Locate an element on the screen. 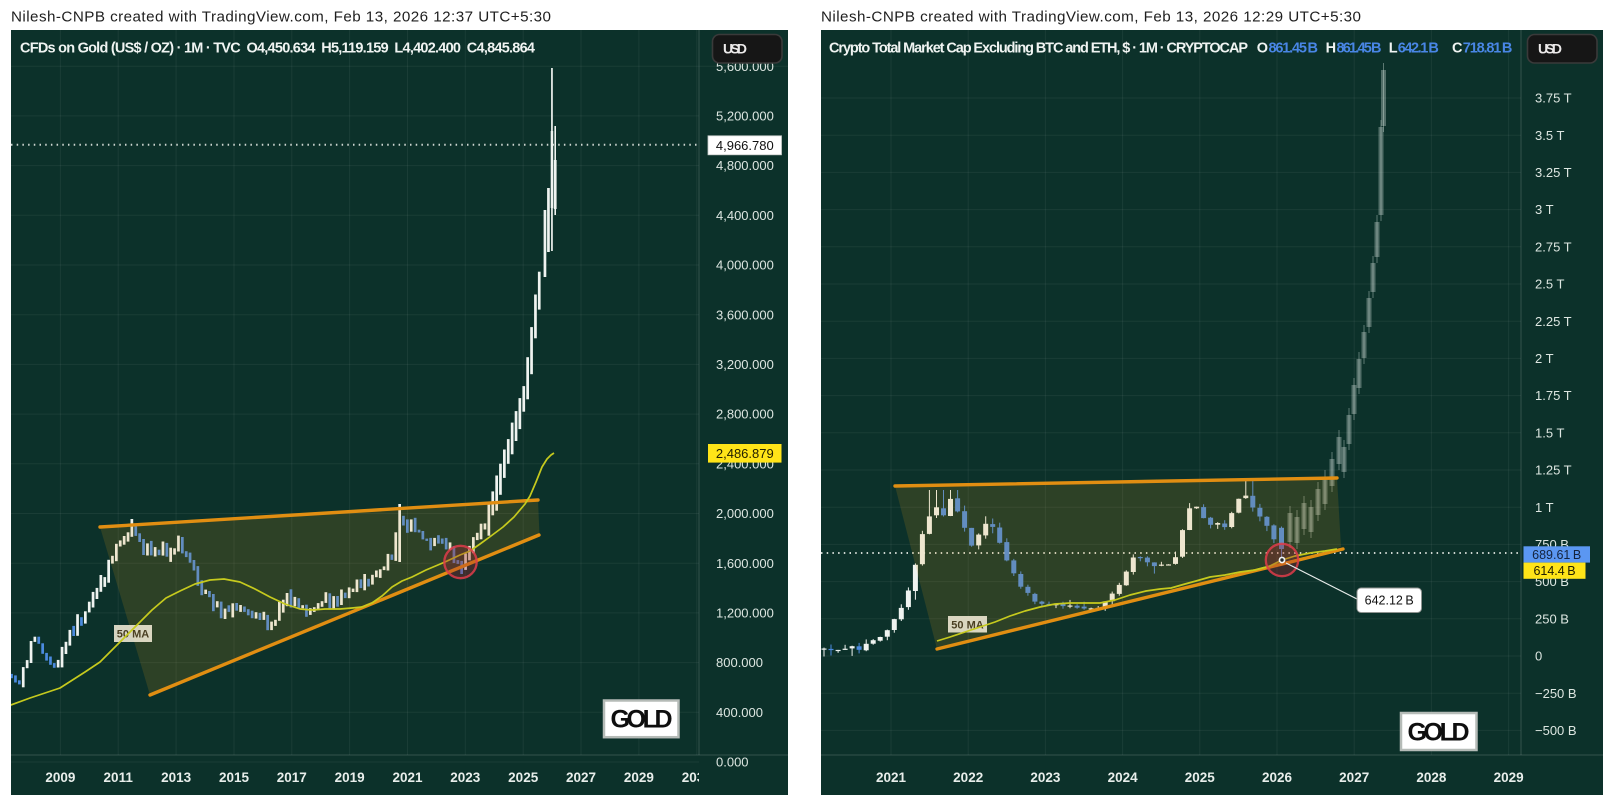 Image resolution: width=1614 pixels, height=800 pixels. svg-text: 1.25 T is located at coordinates (1553, 470).